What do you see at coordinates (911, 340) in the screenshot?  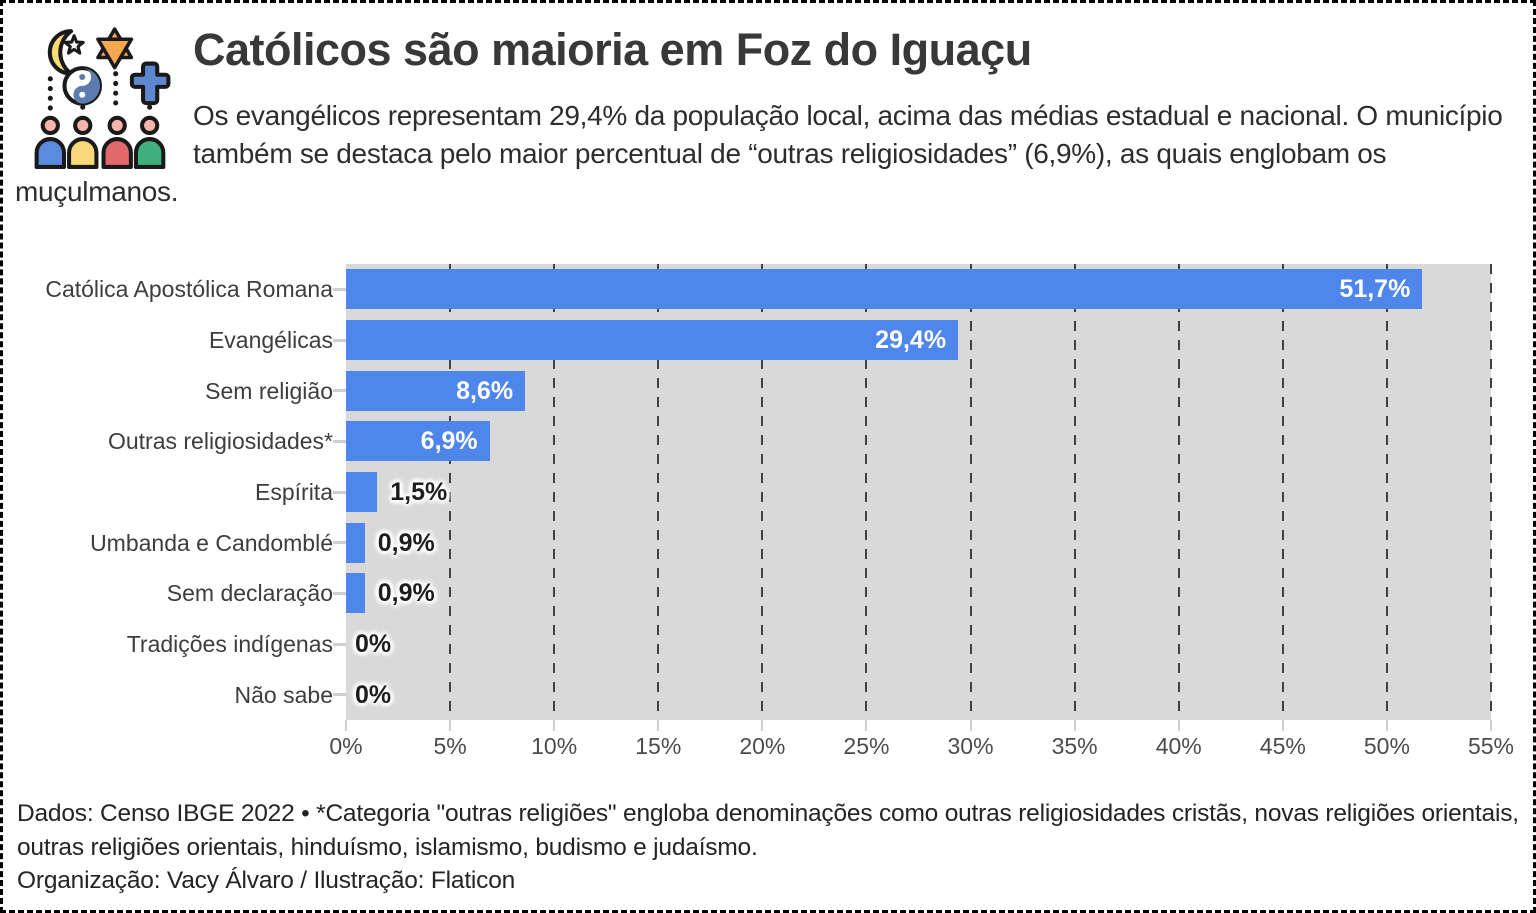 I see `bar-value-label: 29,4%` at bounding box center [911, 340].